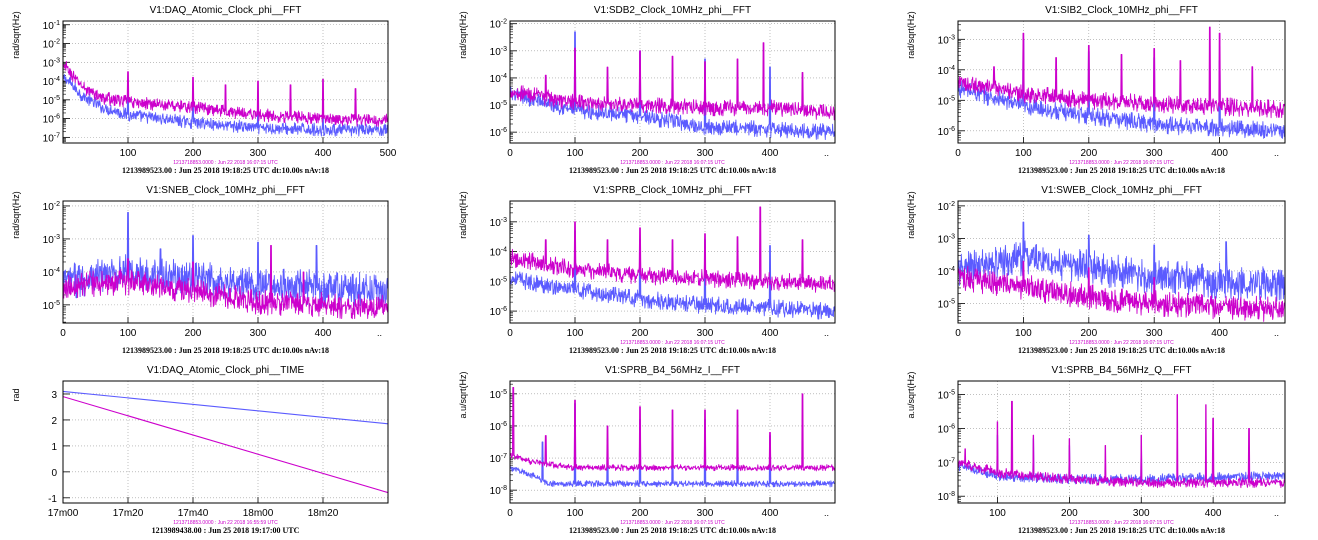  What do you see at coordinates (911, 394) in the screenshot?
I see `y-axis-label: a.u/sqrt(Hz)` at bounding box center [911, 394].